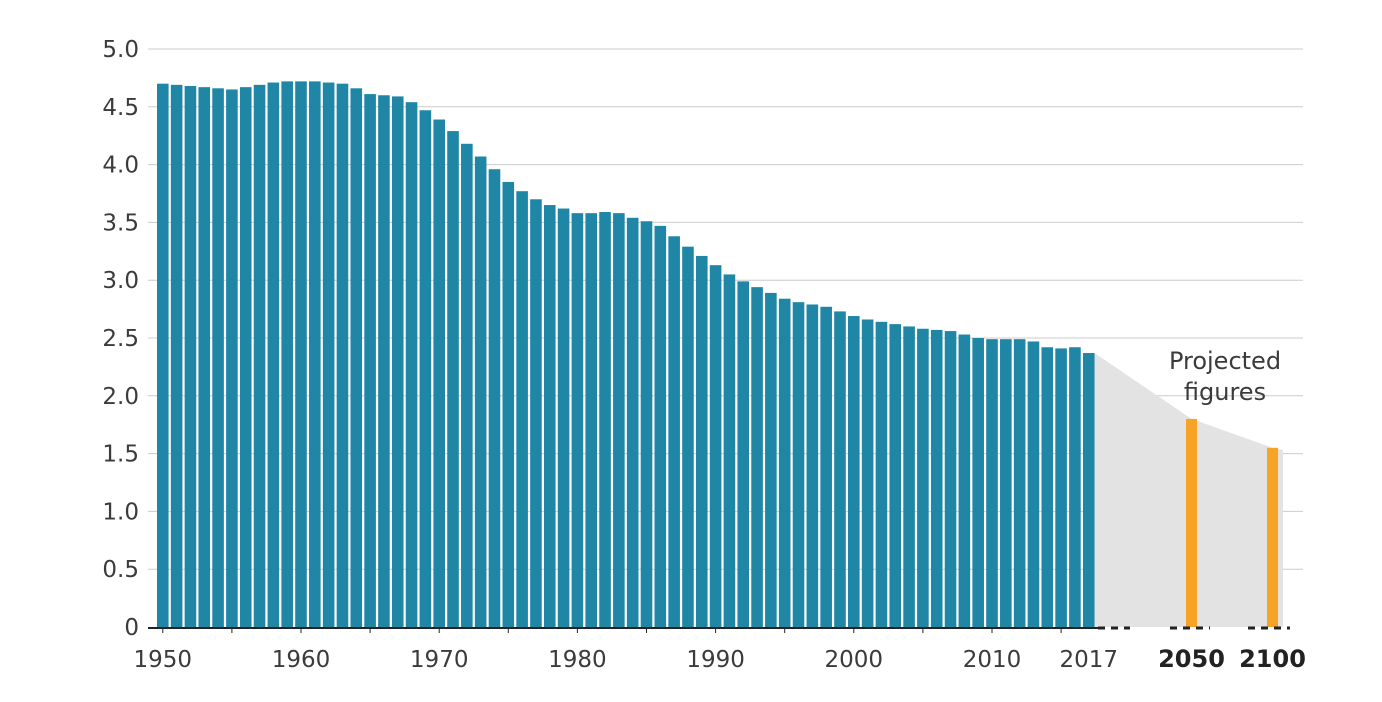 This screenshot has height=702, width=1382. What do you see at coordinates (411, 364) in the screenshot?
I see `bar-1968` at bounding box center [411, 364].